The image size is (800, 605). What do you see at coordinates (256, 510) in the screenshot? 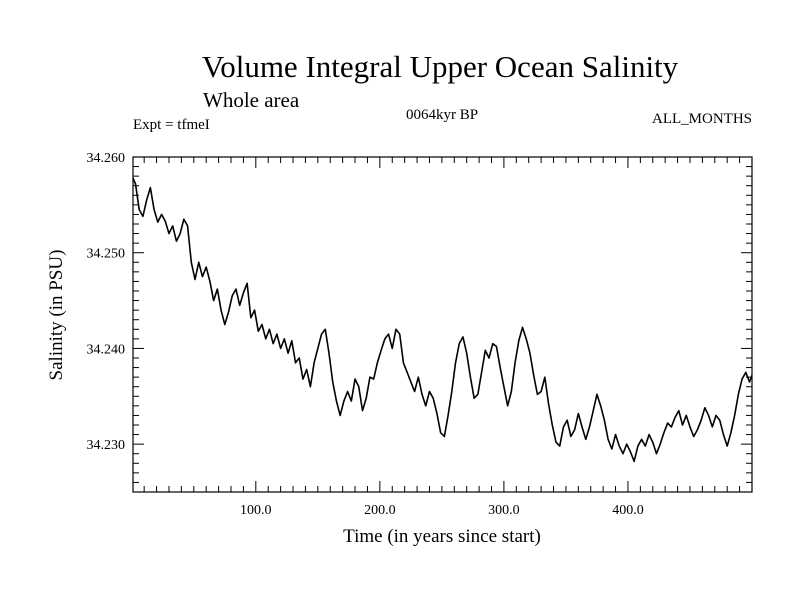
I see `x-tick-label: 100.0` at bounding box center [256, 510].